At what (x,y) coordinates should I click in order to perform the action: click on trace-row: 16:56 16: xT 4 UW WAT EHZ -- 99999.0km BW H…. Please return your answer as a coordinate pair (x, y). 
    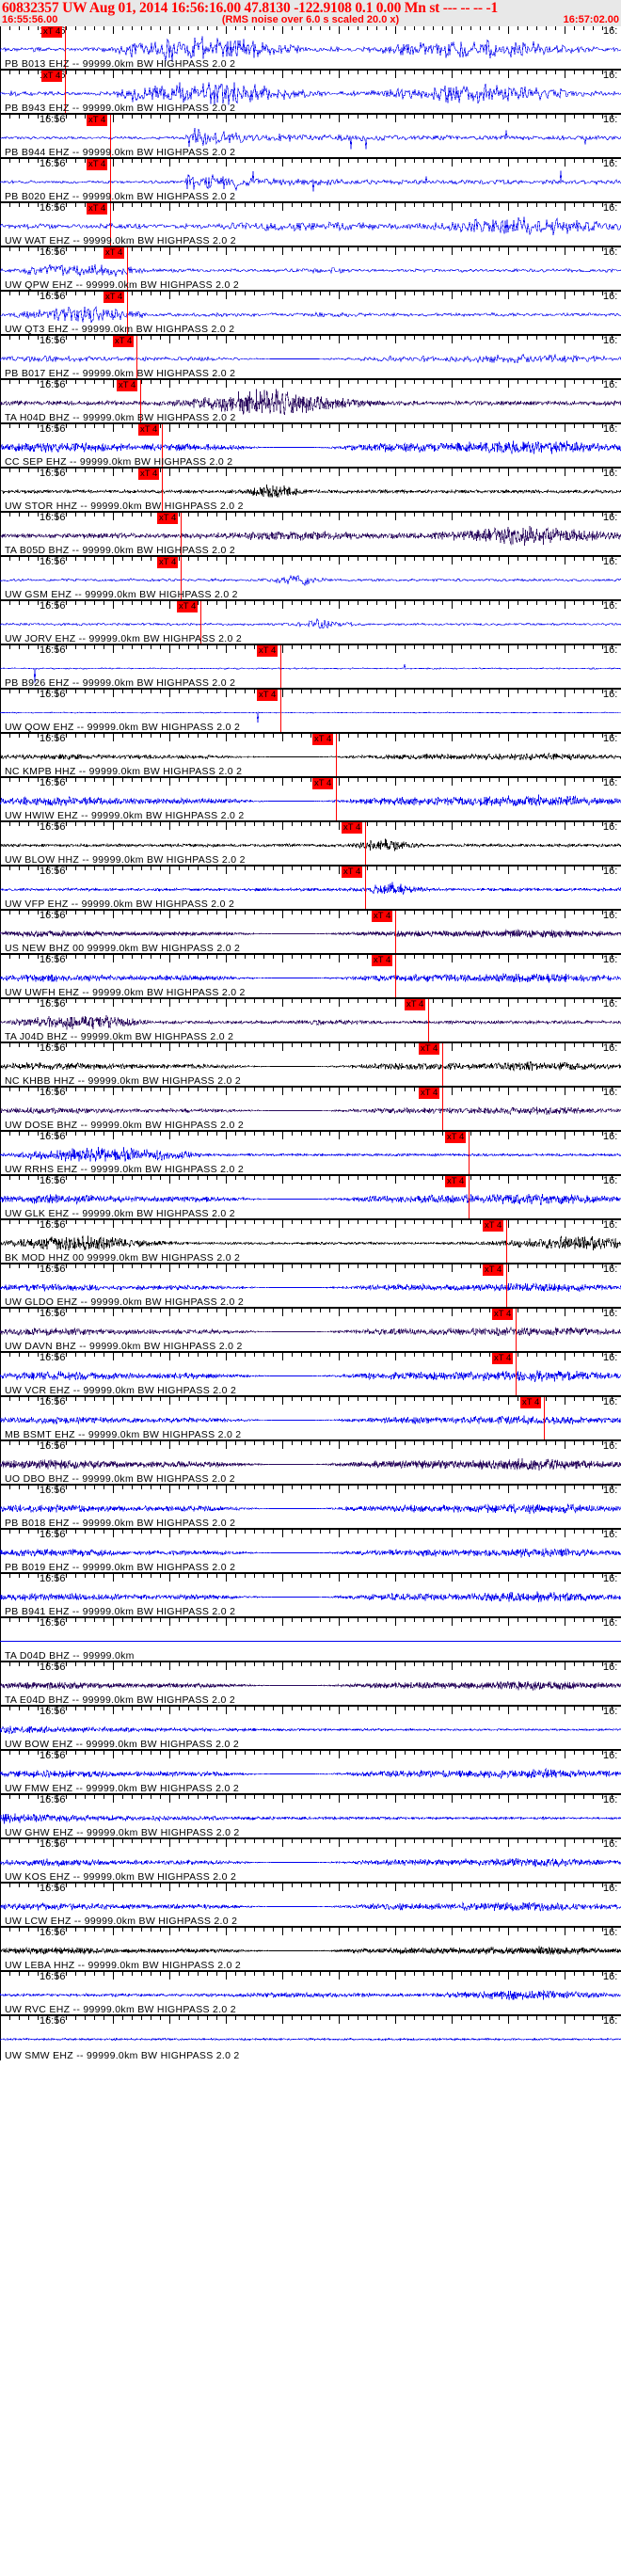
    Looking at the image, I should click on (310, 225).